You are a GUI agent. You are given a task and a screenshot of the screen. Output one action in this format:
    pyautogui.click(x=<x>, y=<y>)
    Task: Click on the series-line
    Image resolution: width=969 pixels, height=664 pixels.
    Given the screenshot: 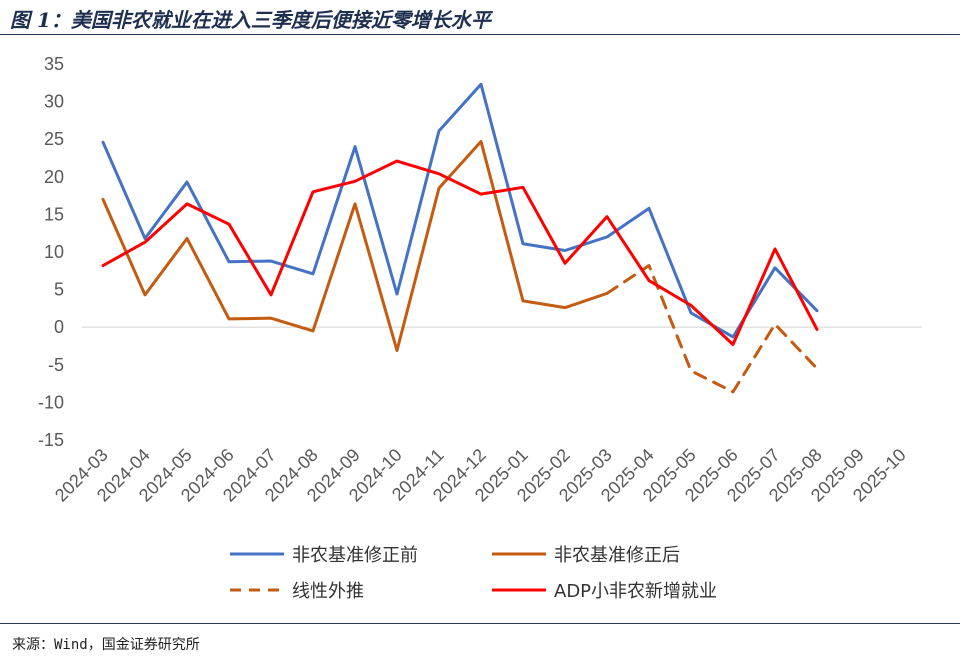 What is the action you would take?
    pyautogui.click(x=712, y=329)
    